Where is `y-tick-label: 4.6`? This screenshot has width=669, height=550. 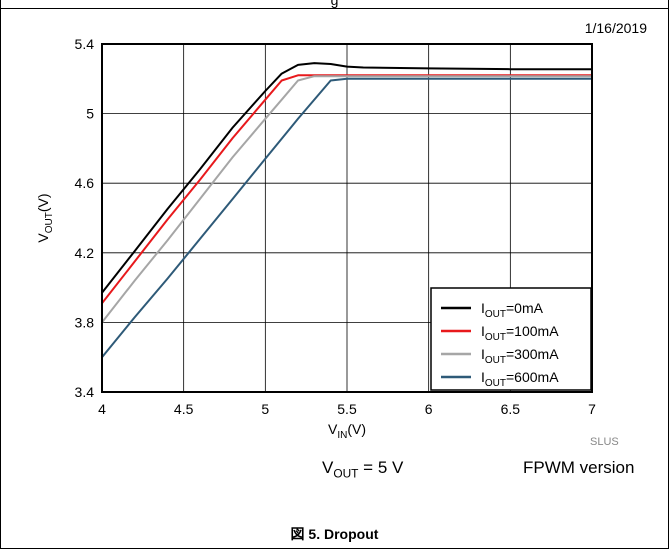
y-tick-label: 4.6 is located at coordinates (85, 183).